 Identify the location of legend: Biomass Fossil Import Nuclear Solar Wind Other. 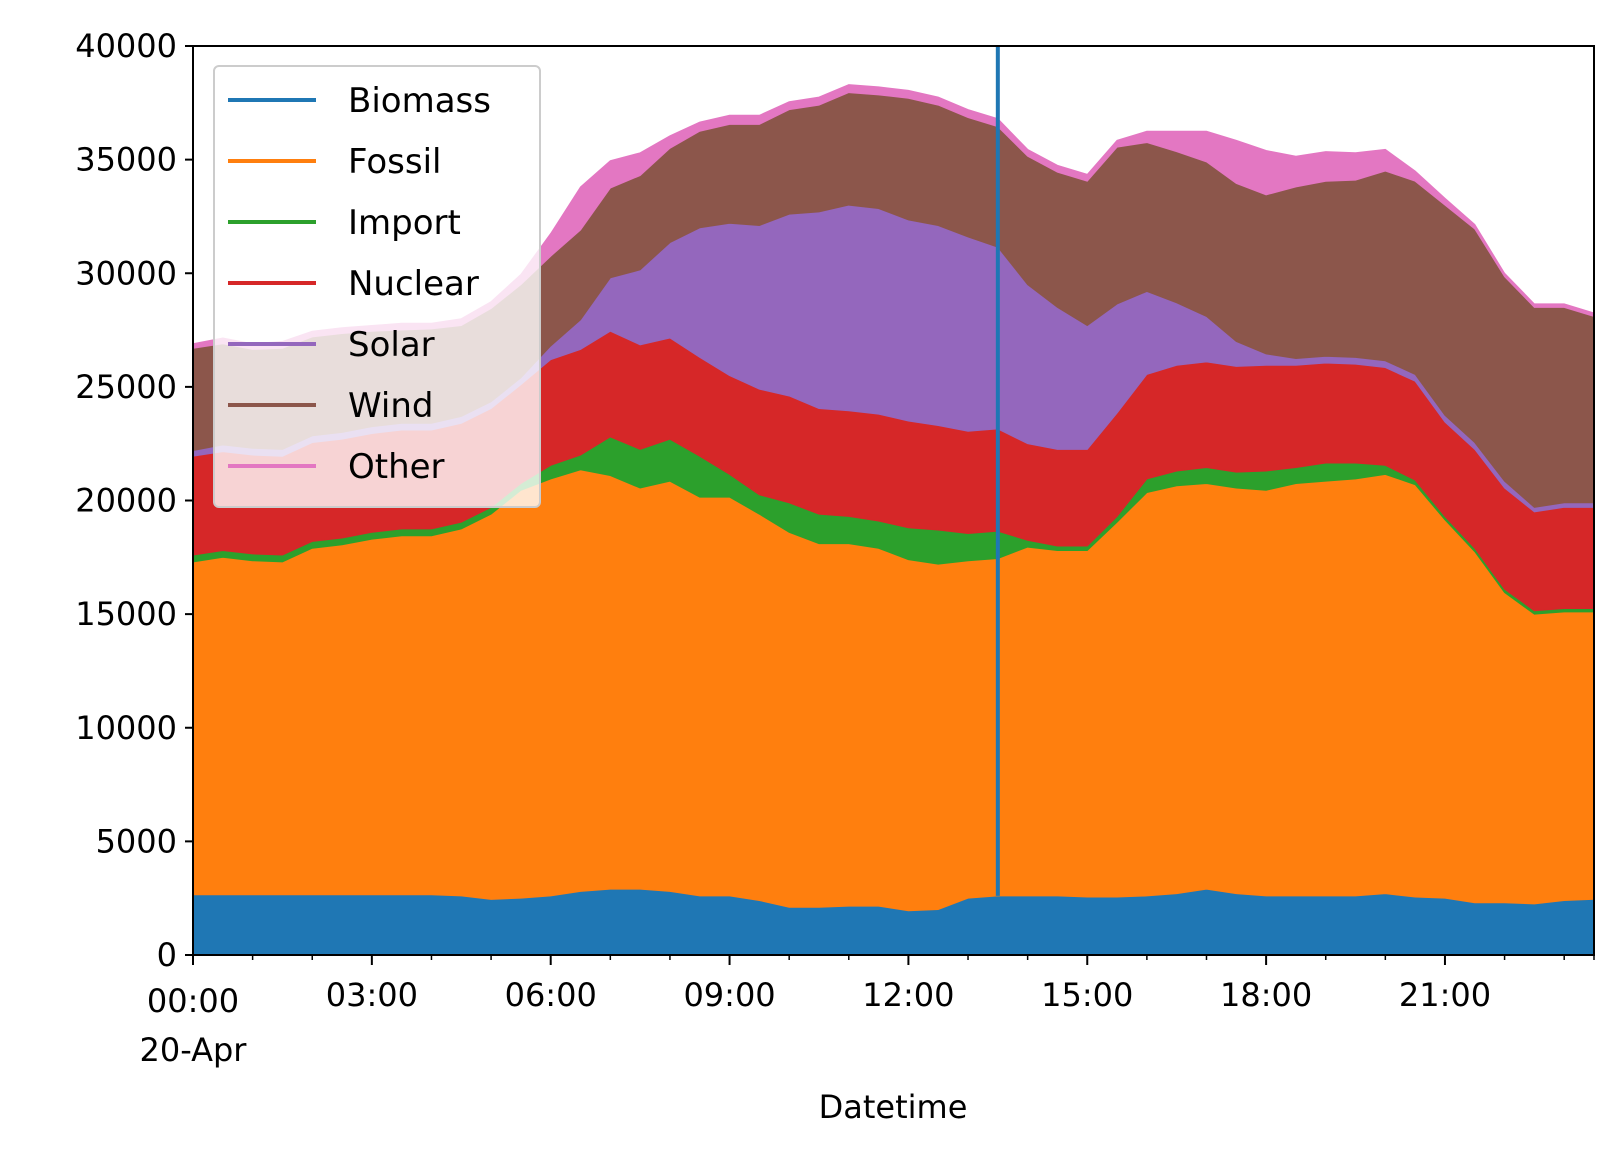
(377, 286).